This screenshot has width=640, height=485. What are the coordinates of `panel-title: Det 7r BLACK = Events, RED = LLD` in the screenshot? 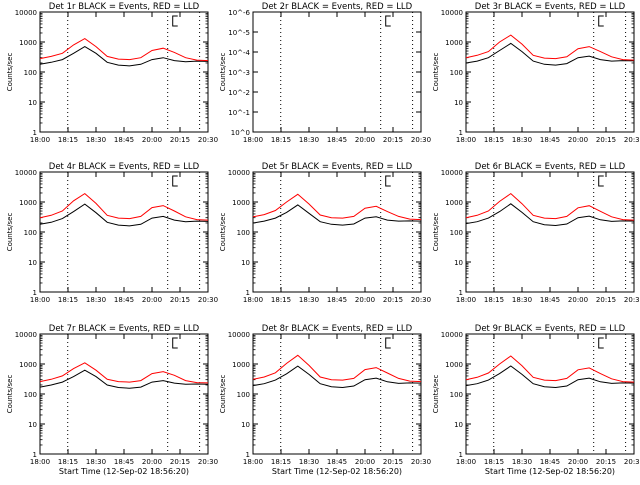 It's located at (124, 329).